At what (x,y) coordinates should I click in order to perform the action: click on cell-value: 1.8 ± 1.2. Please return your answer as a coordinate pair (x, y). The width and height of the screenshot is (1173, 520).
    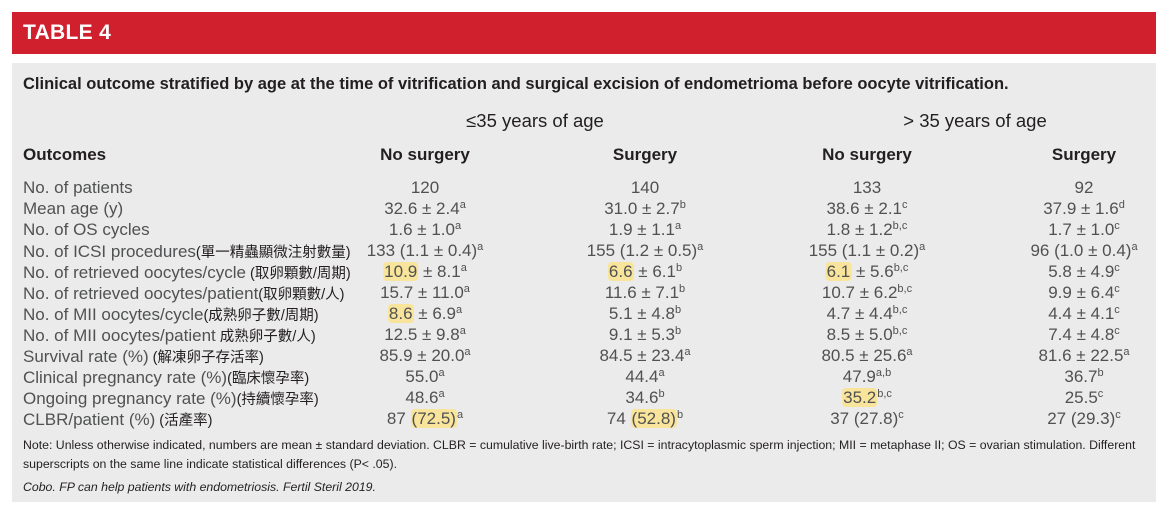
    Looking at the image, I should click on (859, 229).